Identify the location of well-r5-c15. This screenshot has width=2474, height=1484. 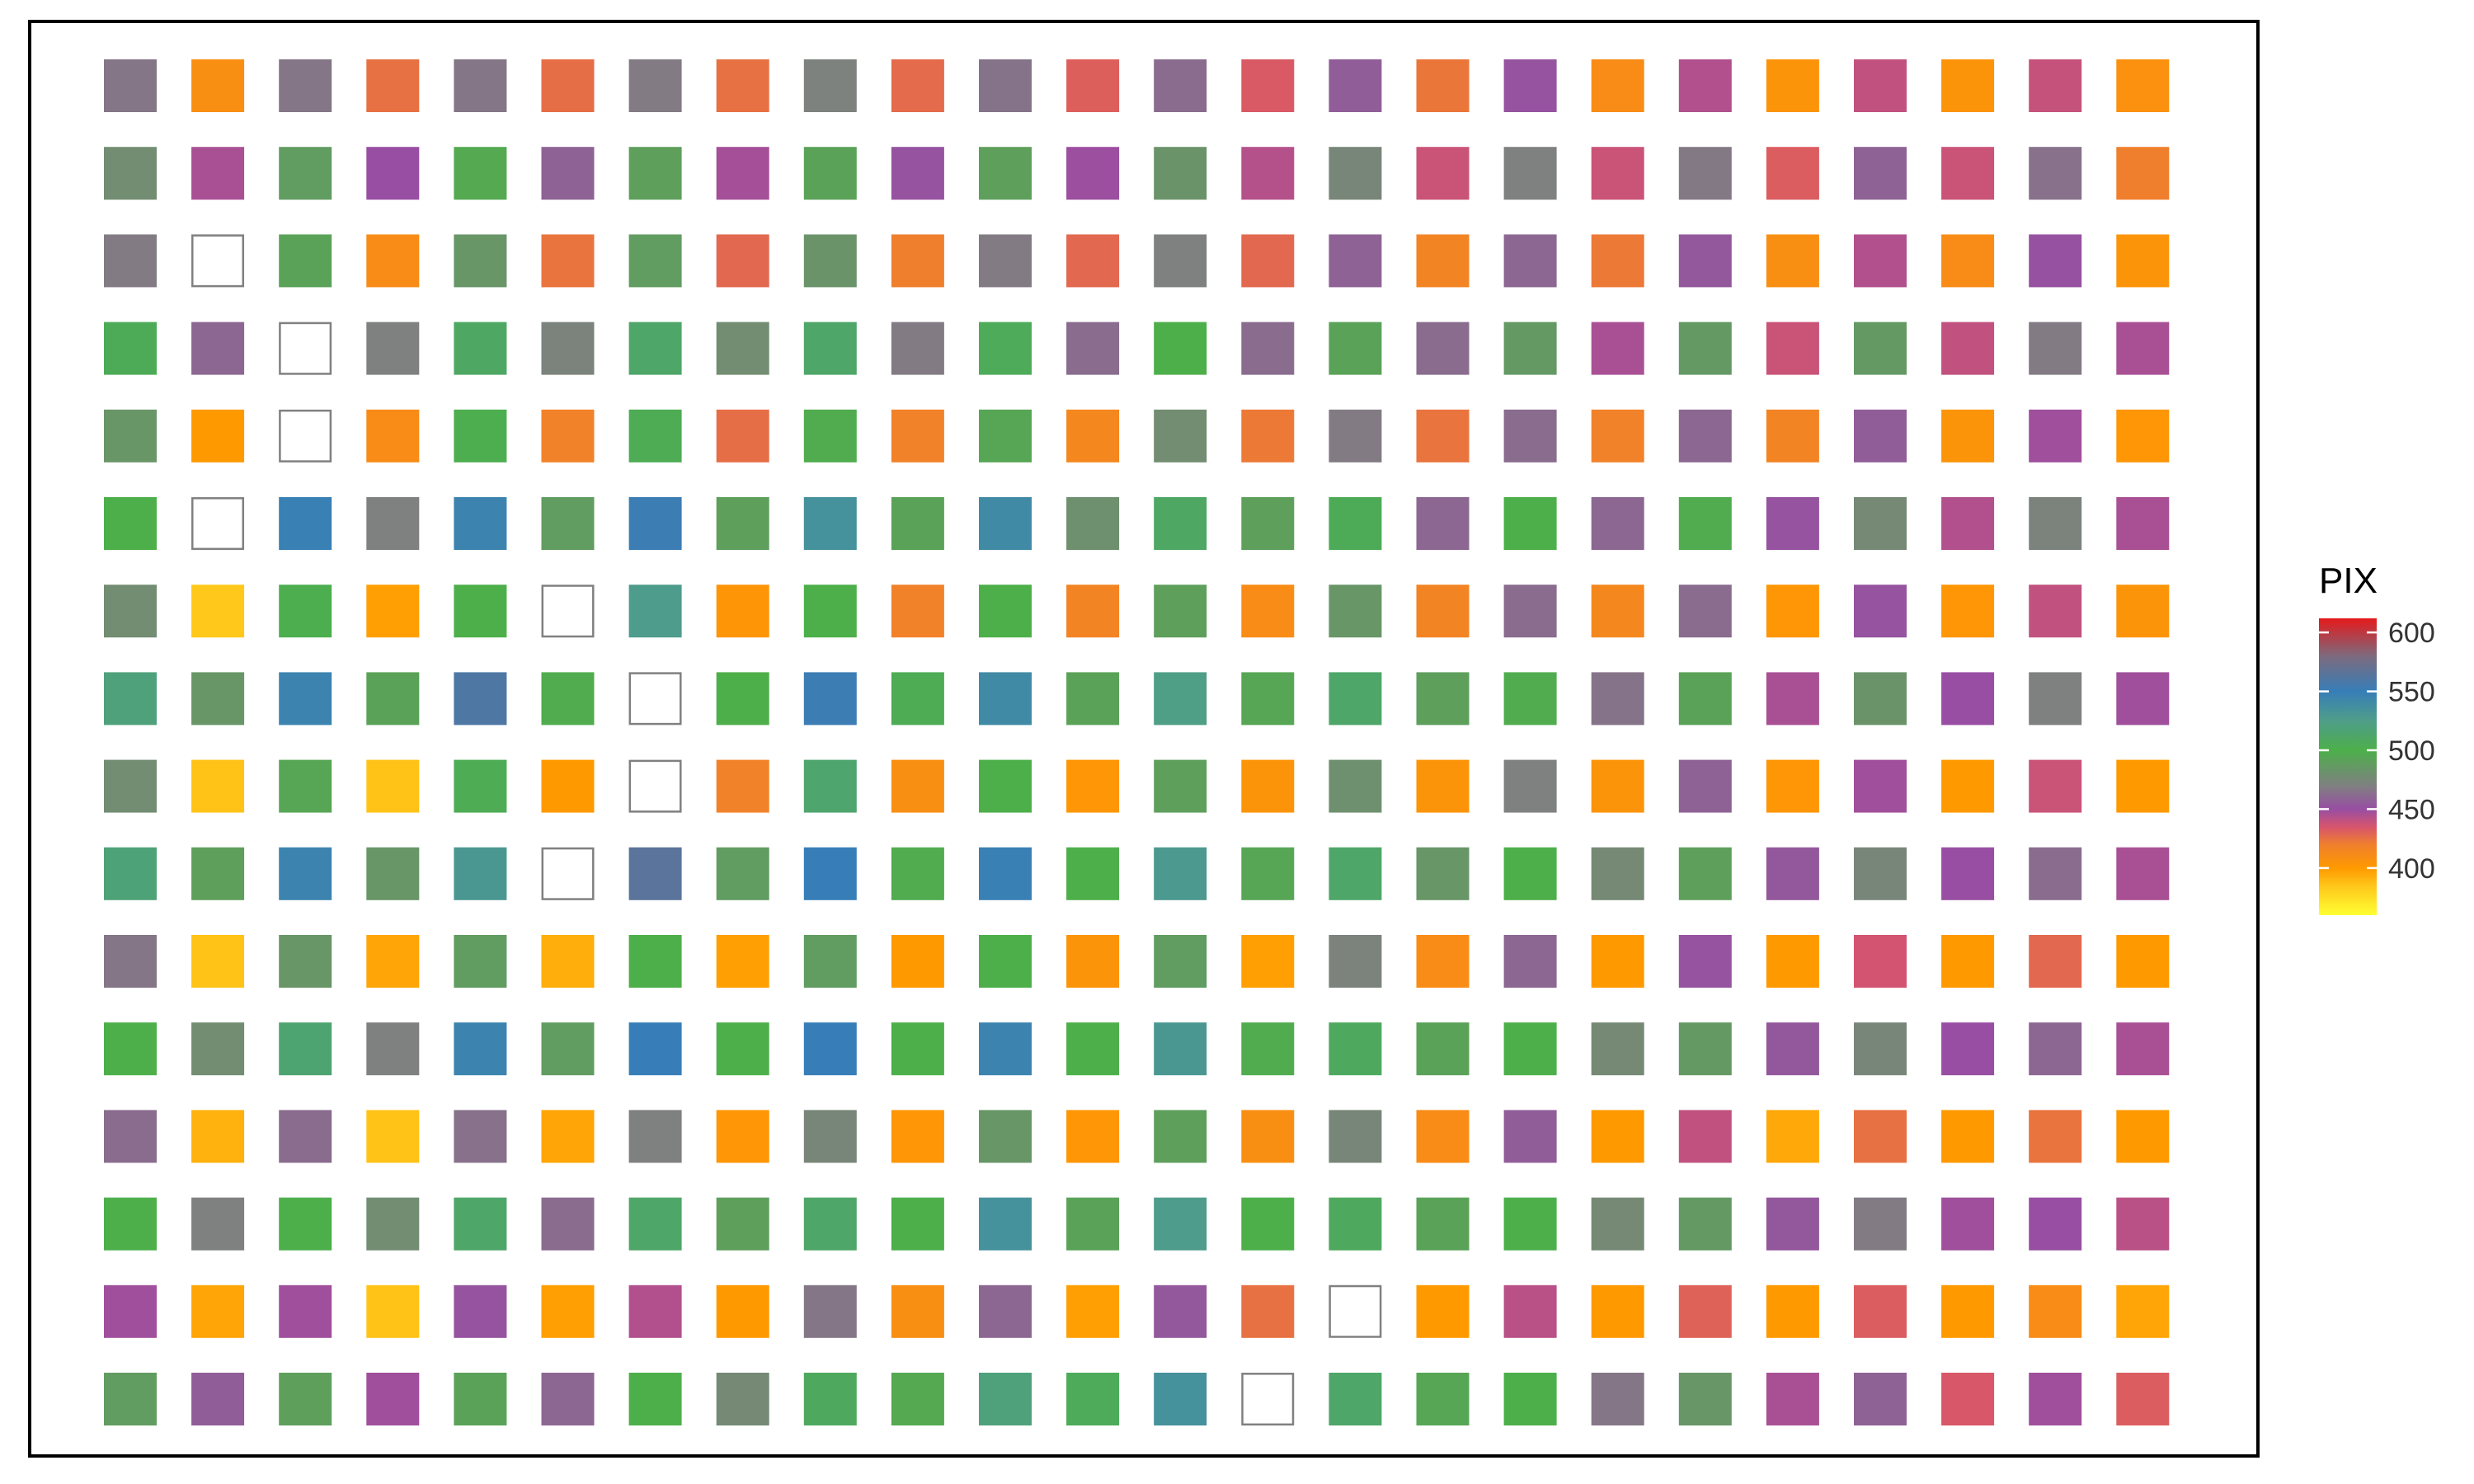
(1355, 436).